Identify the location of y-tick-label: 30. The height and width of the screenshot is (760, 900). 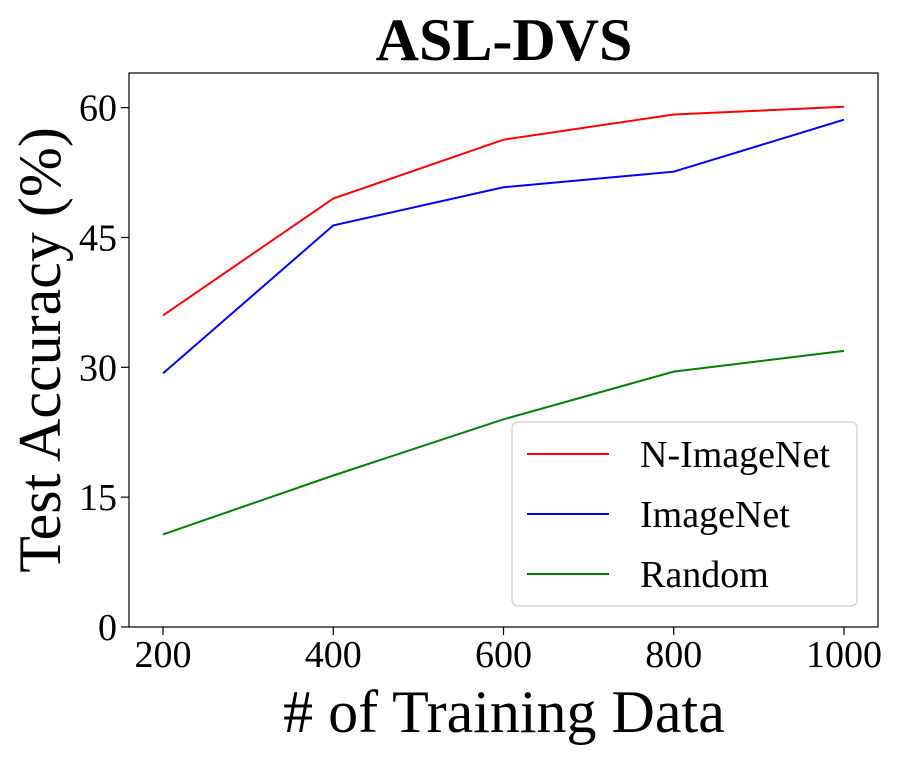
(98, 368).